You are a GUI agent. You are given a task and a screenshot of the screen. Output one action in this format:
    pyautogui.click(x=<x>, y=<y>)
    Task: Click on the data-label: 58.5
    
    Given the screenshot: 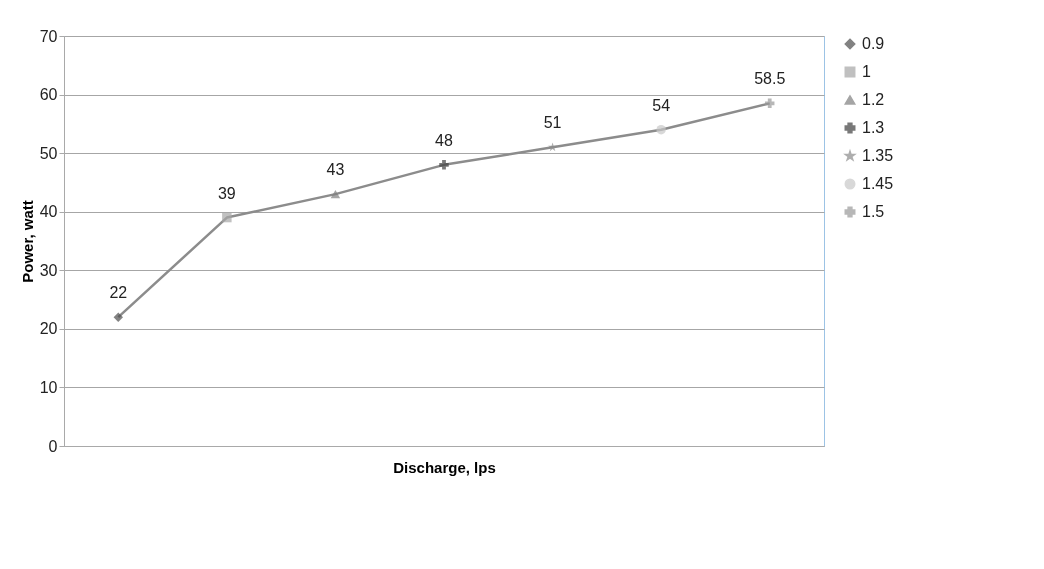 What is the action you would take?
    pyautogui.click(x=770, y=79)
    